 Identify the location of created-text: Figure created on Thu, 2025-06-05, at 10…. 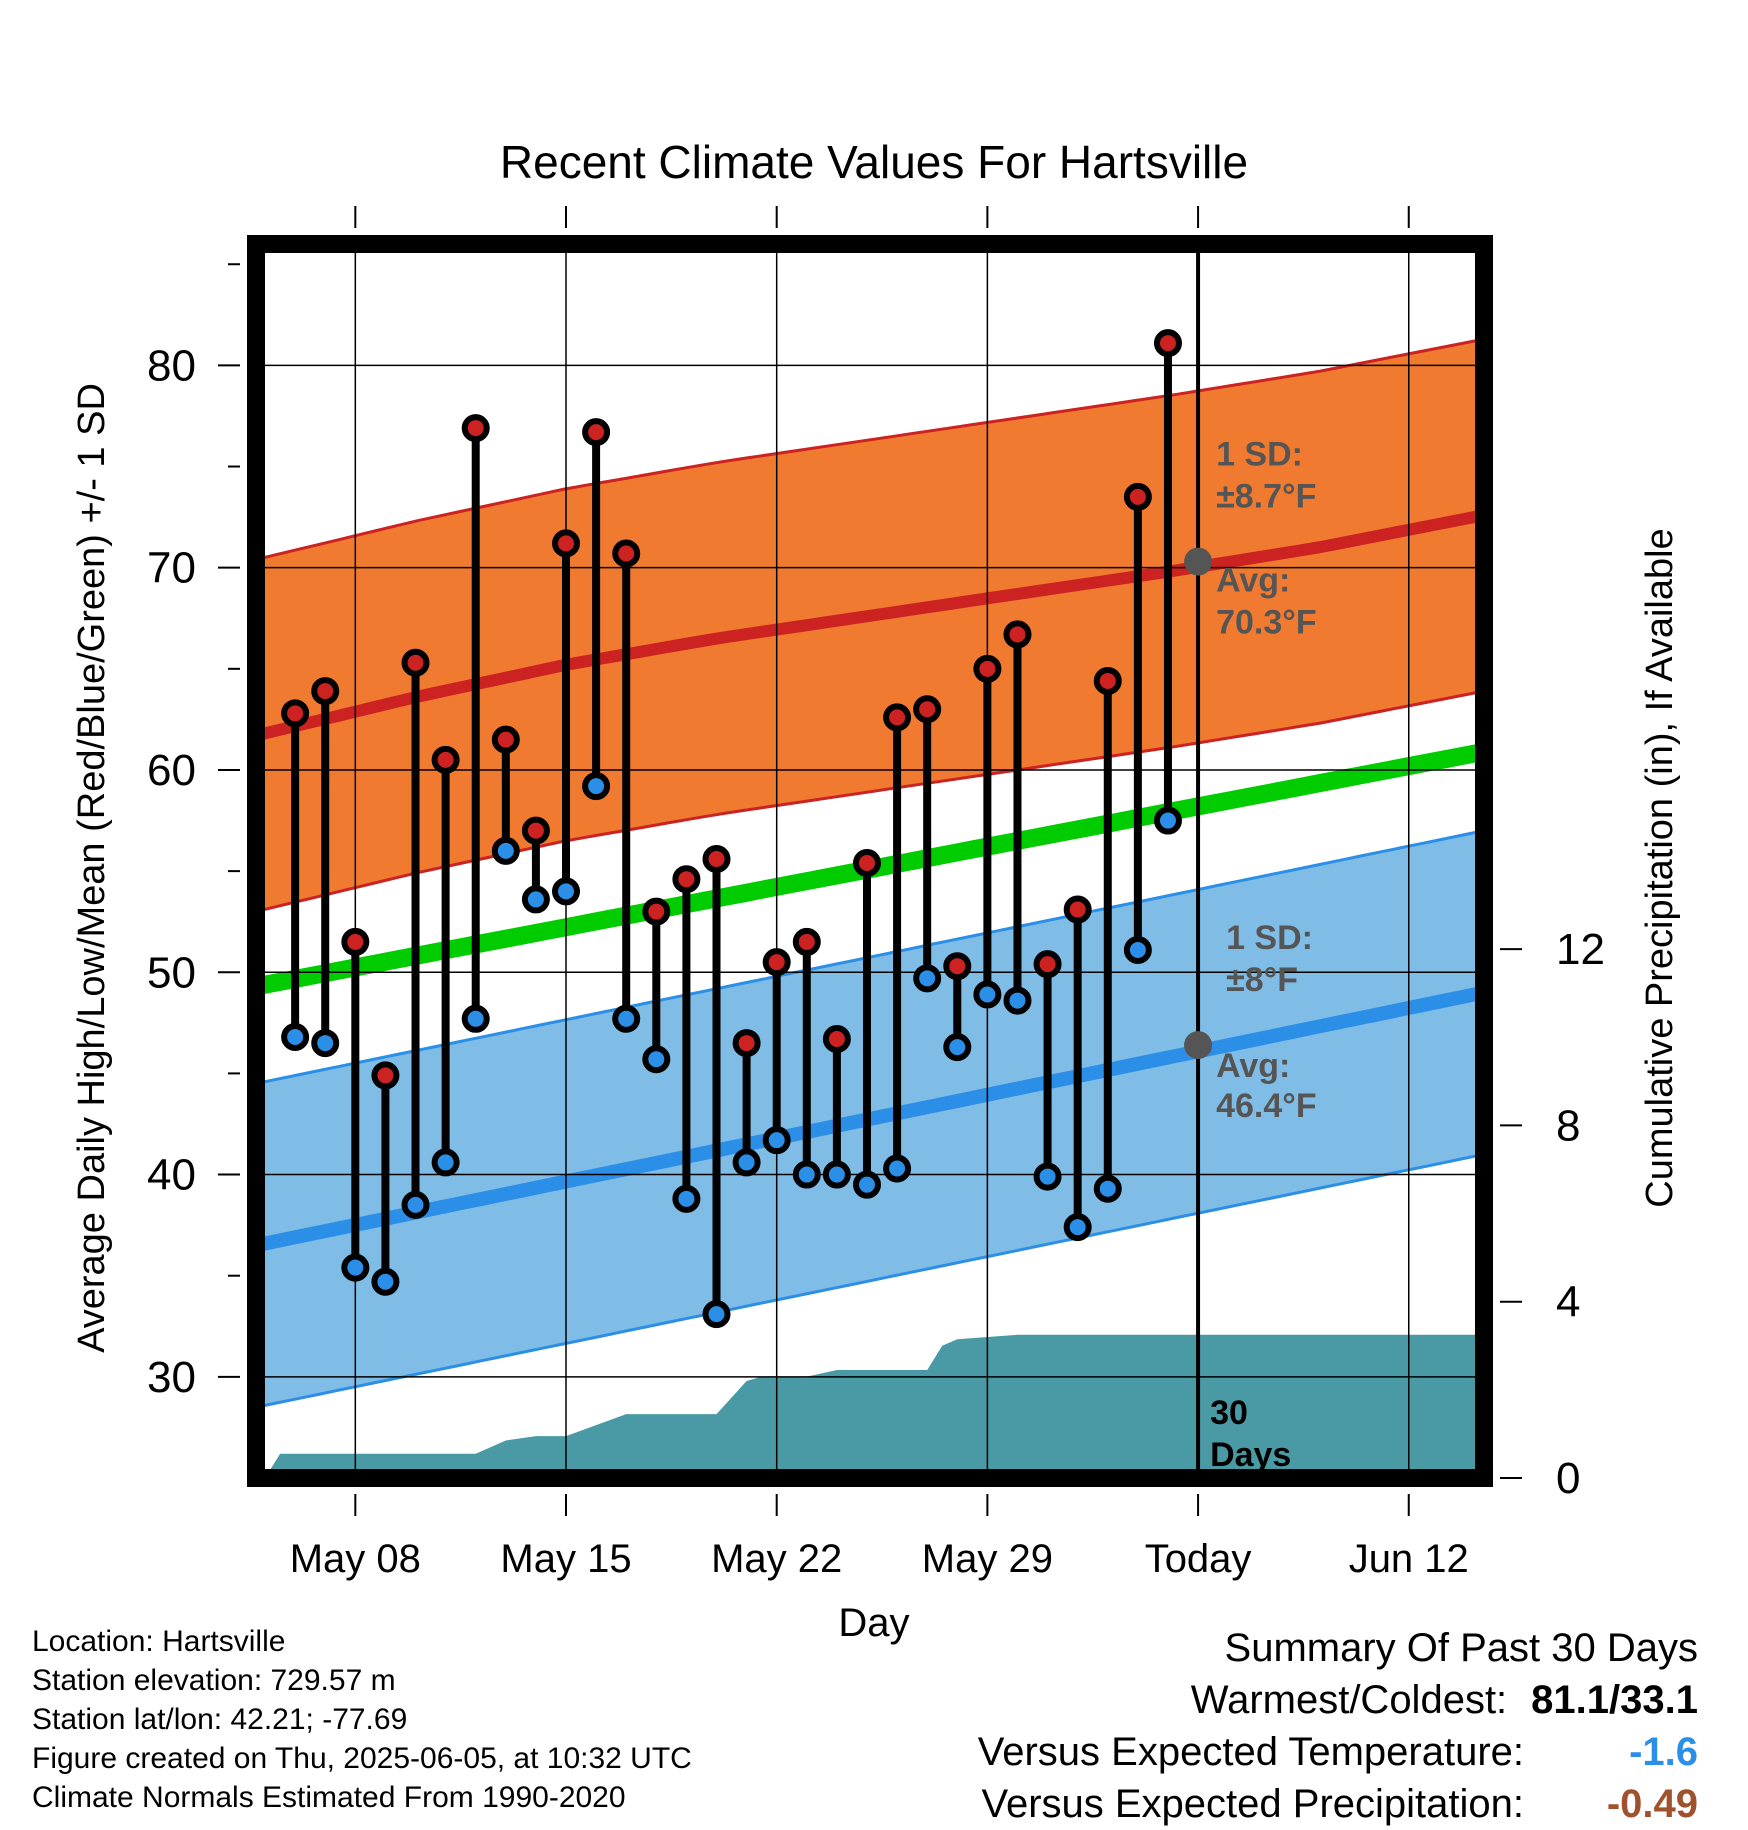
(362, 1758).